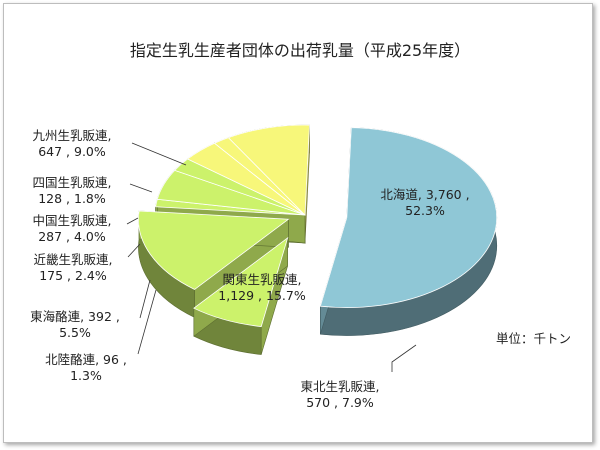 The image size is (600, 450). I want to click on data-label-1-line1: 東北生乳販連,, so click(340, 386).